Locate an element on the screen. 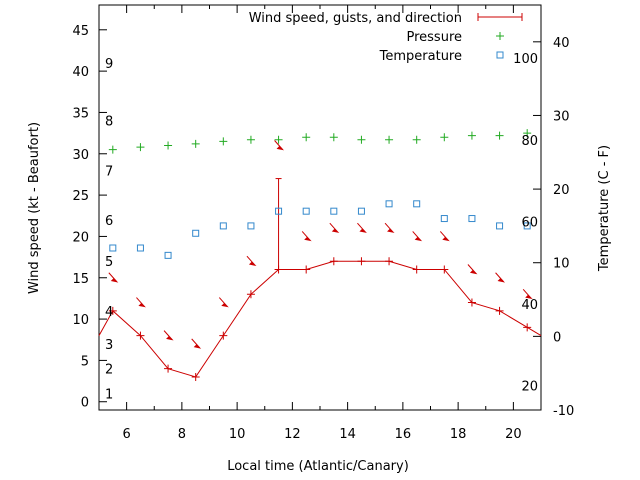 This screenshot has height=480, width=640. fahrenheit-label: 80 is located at coordinates (529, 141).